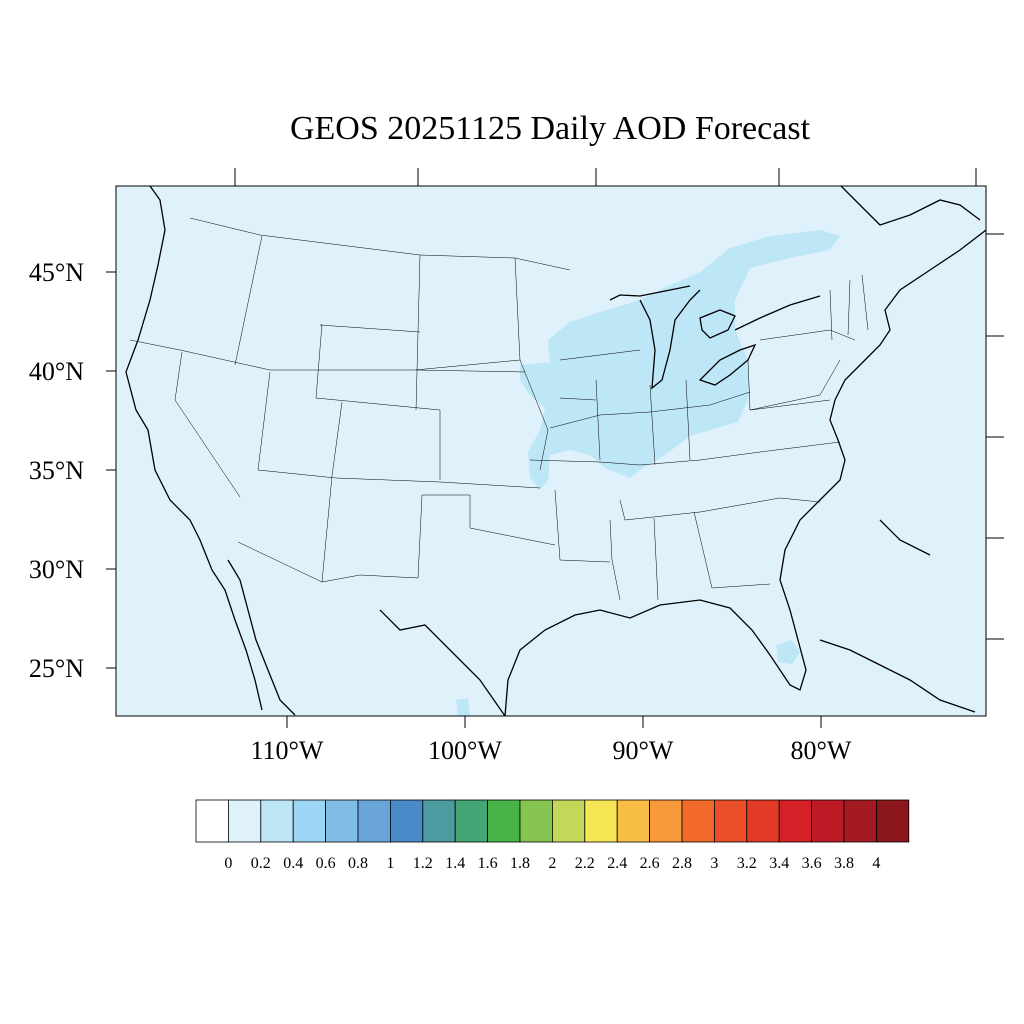 This screenshot has height=1024, width=1024. Describe the element at coordinates (821, 750) in the screenshot. I see `lon-label-80w: 80°W` at that location.